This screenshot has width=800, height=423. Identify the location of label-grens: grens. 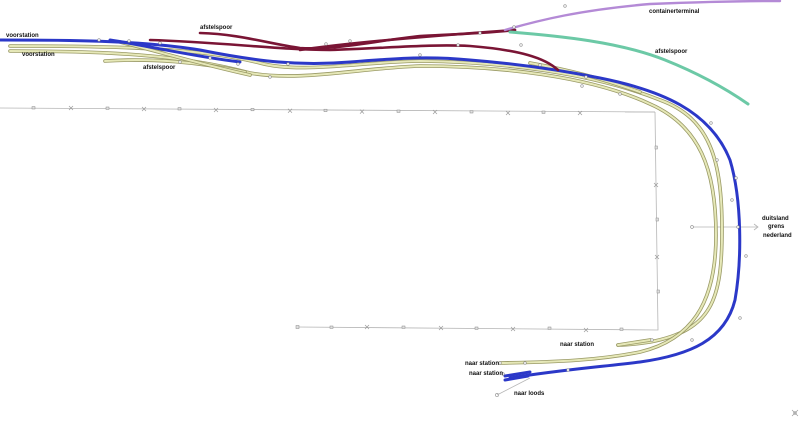
(776, 227).